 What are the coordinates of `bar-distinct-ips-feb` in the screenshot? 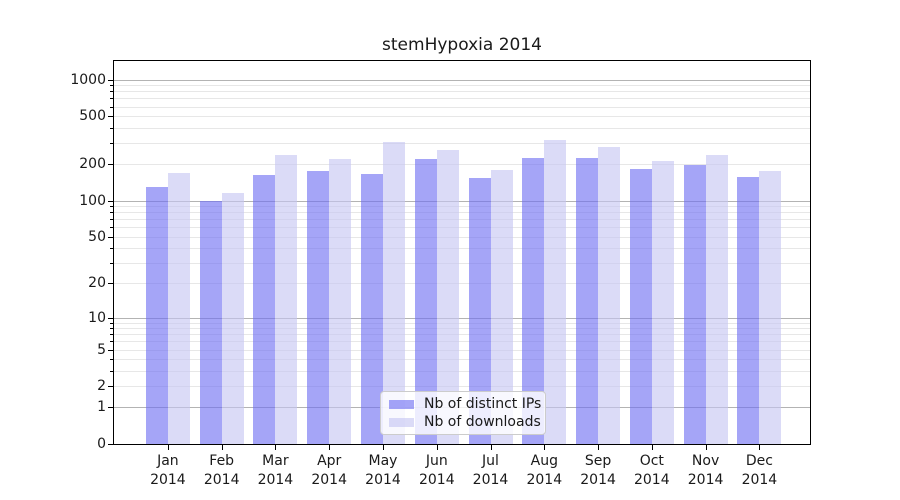 It's located at (210, 322).